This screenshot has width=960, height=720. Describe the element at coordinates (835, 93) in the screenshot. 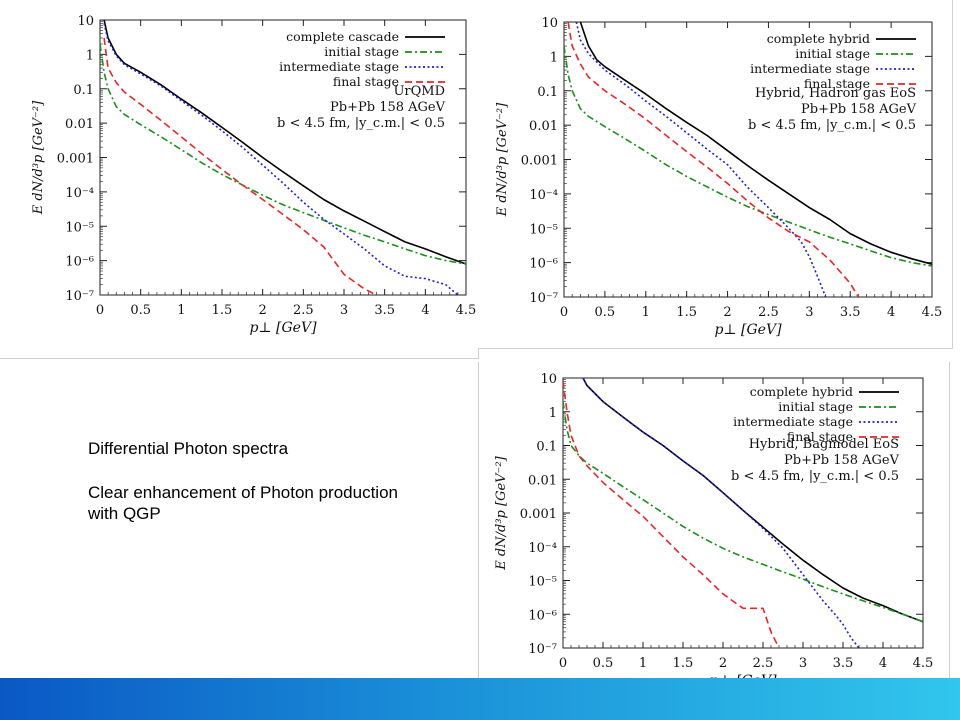

I see `chart-annotation: Hybrid, Hadron gas EoS` at that location.